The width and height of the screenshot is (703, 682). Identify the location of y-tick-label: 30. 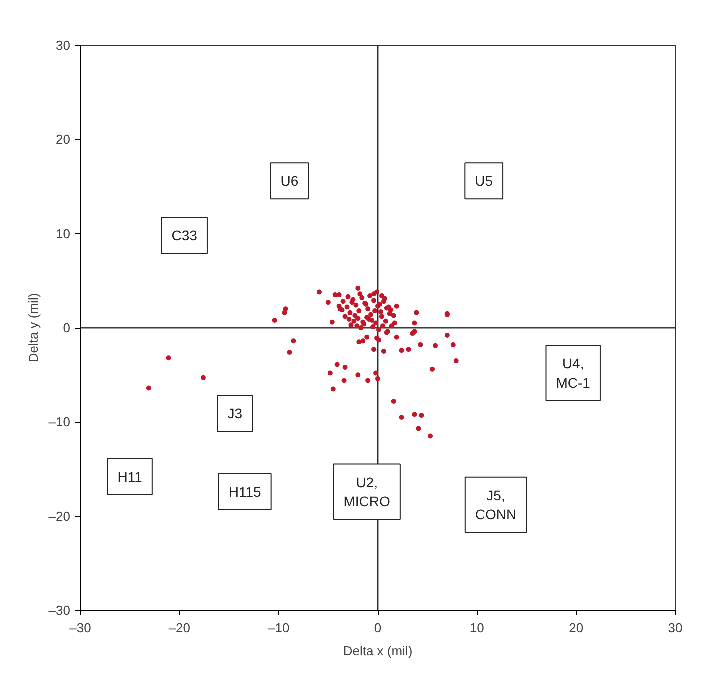
(63, 45).